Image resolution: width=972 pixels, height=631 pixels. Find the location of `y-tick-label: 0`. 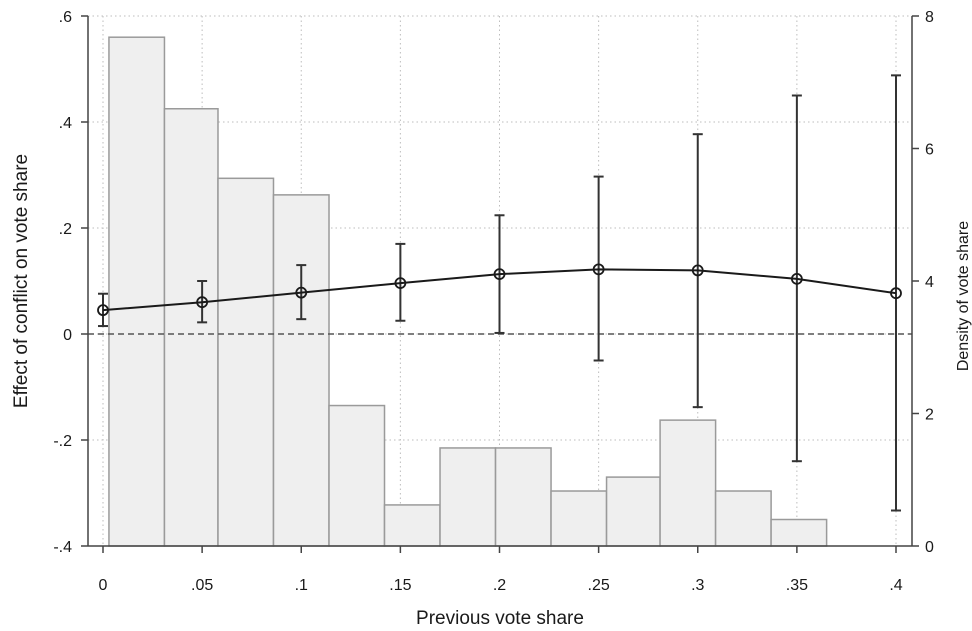

y-tick-label: 0 is located at coordinates (67, 335).